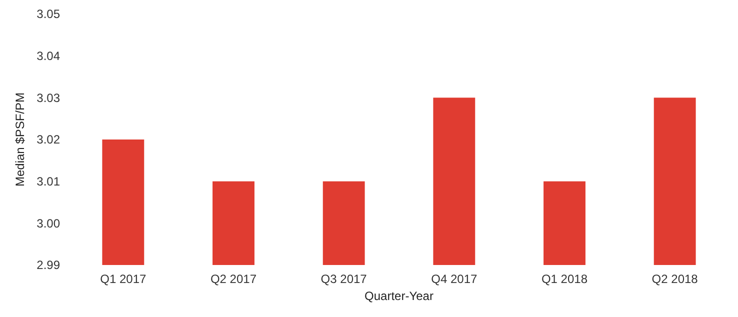 This screenshot has width=738, height=317. Describe the element at coordinates (48, 56) in the screenshot. I see `y-tick-label: 3.04` at that location.